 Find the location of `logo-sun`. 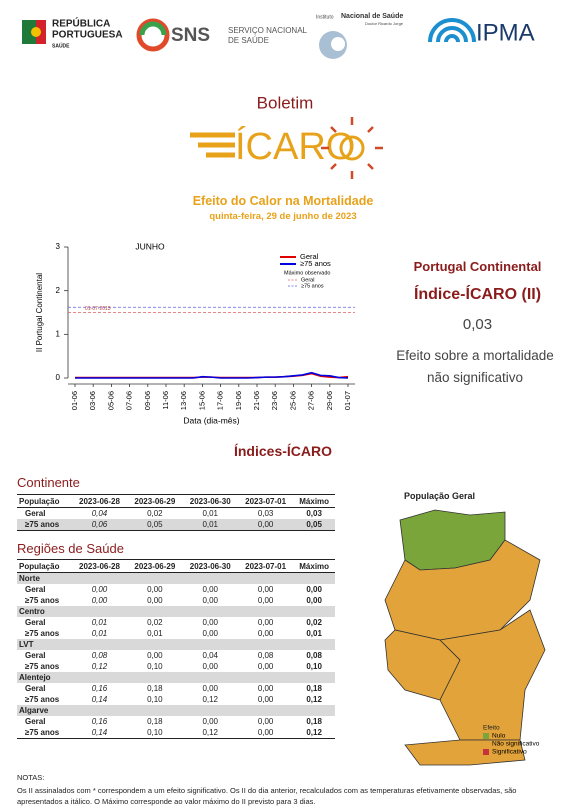

logo-sun is located at coordinates (352, 148).